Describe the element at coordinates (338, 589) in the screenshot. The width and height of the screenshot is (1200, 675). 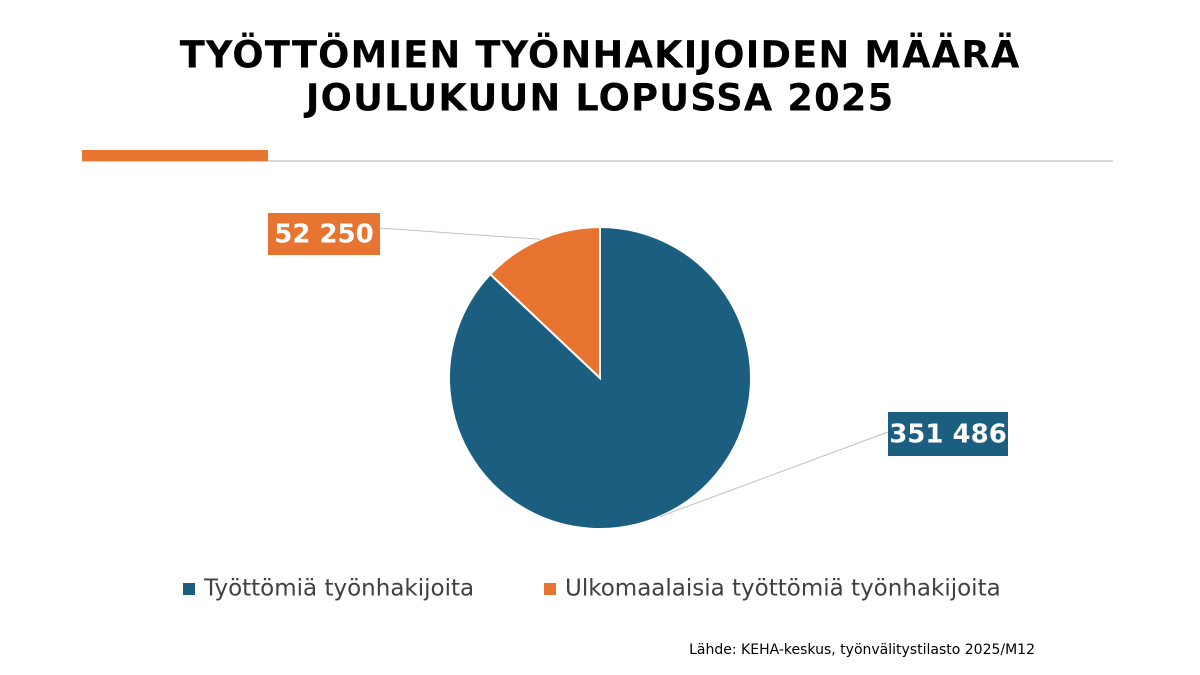
I see `legend-label: Työttömiä työnhakijoita` at that location.